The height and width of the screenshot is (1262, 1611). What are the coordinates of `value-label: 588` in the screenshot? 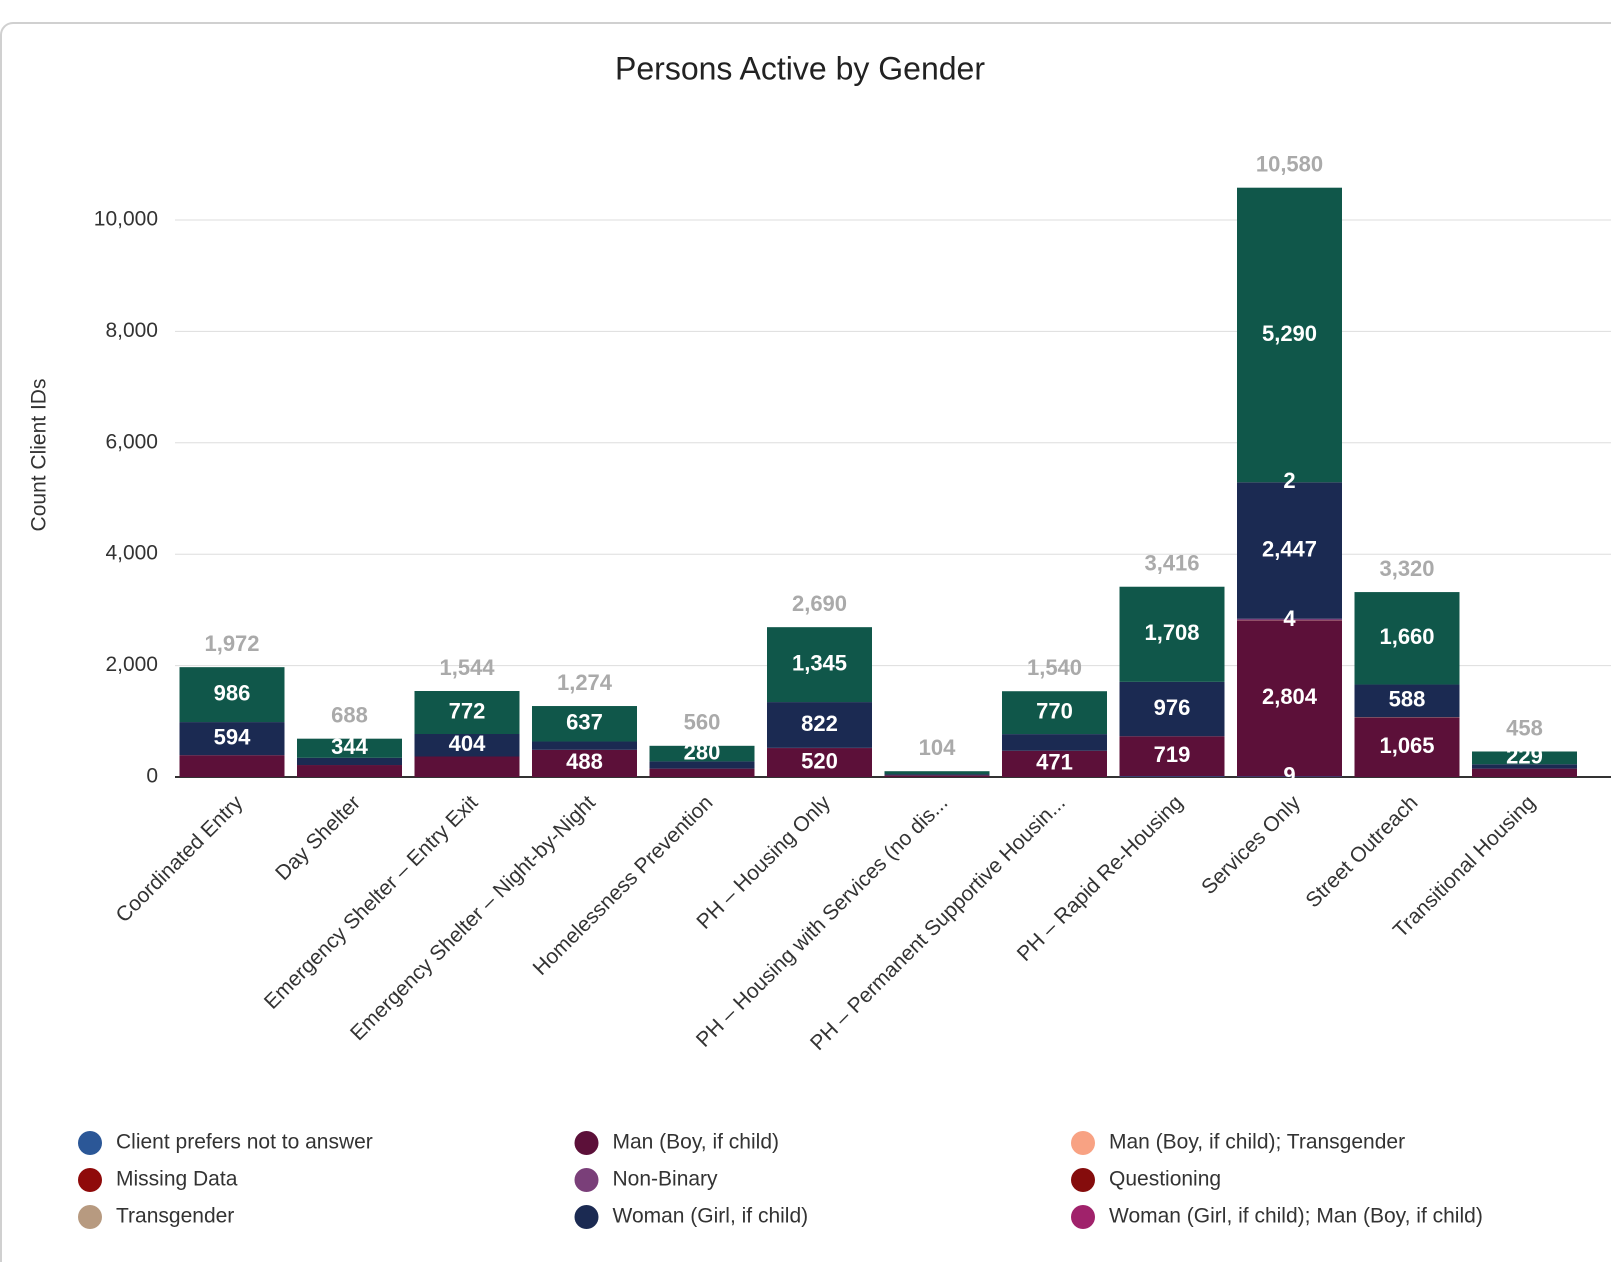 It's located at (1407, 699).